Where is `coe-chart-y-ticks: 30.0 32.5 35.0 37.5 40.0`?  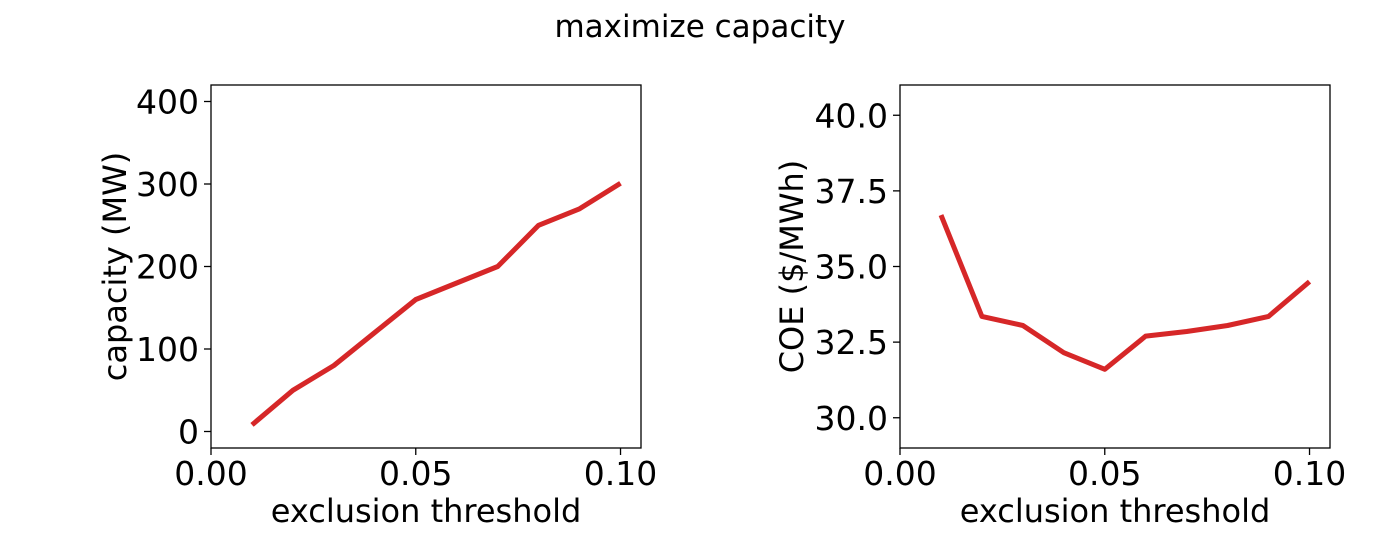 coe-chart-y-ticks: 30.0 32.5 35.0 37.5 40.0 is located at coordinates (857, 267).